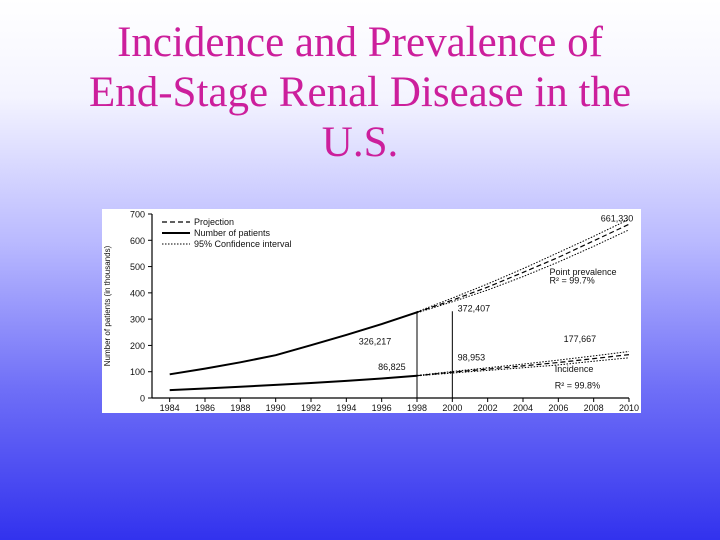 Image resolution: width=720 pixels, height=540 pixels. What do you see at coordinates (170, 408) in the screenshot?
I see `x-tick-label: 1984` at bounding box center [170, 408].